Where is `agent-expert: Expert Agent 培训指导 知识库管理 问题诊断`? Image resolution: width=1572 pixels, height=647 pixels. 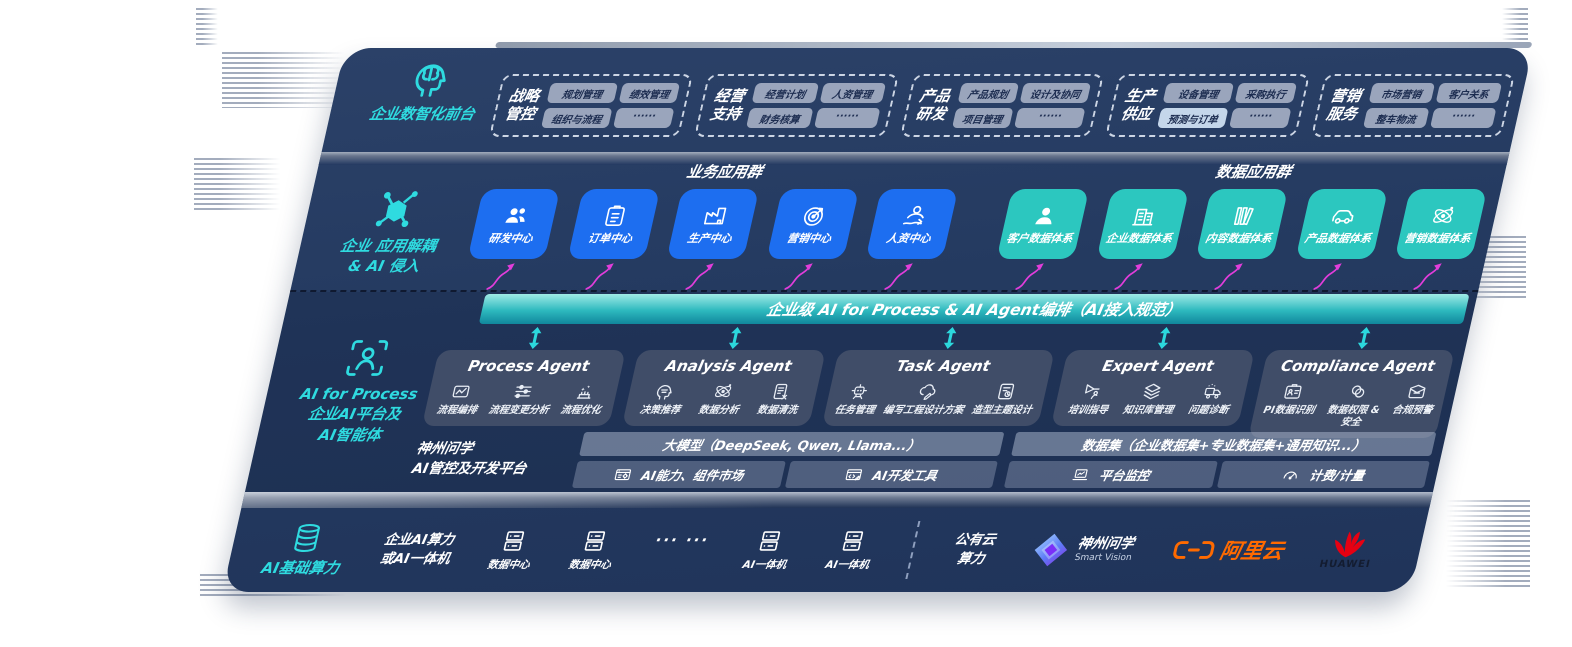
agent-expert: Expert Agent 培训指导 知识库管理 问题诊断 is located at coordinates (1154, 382).